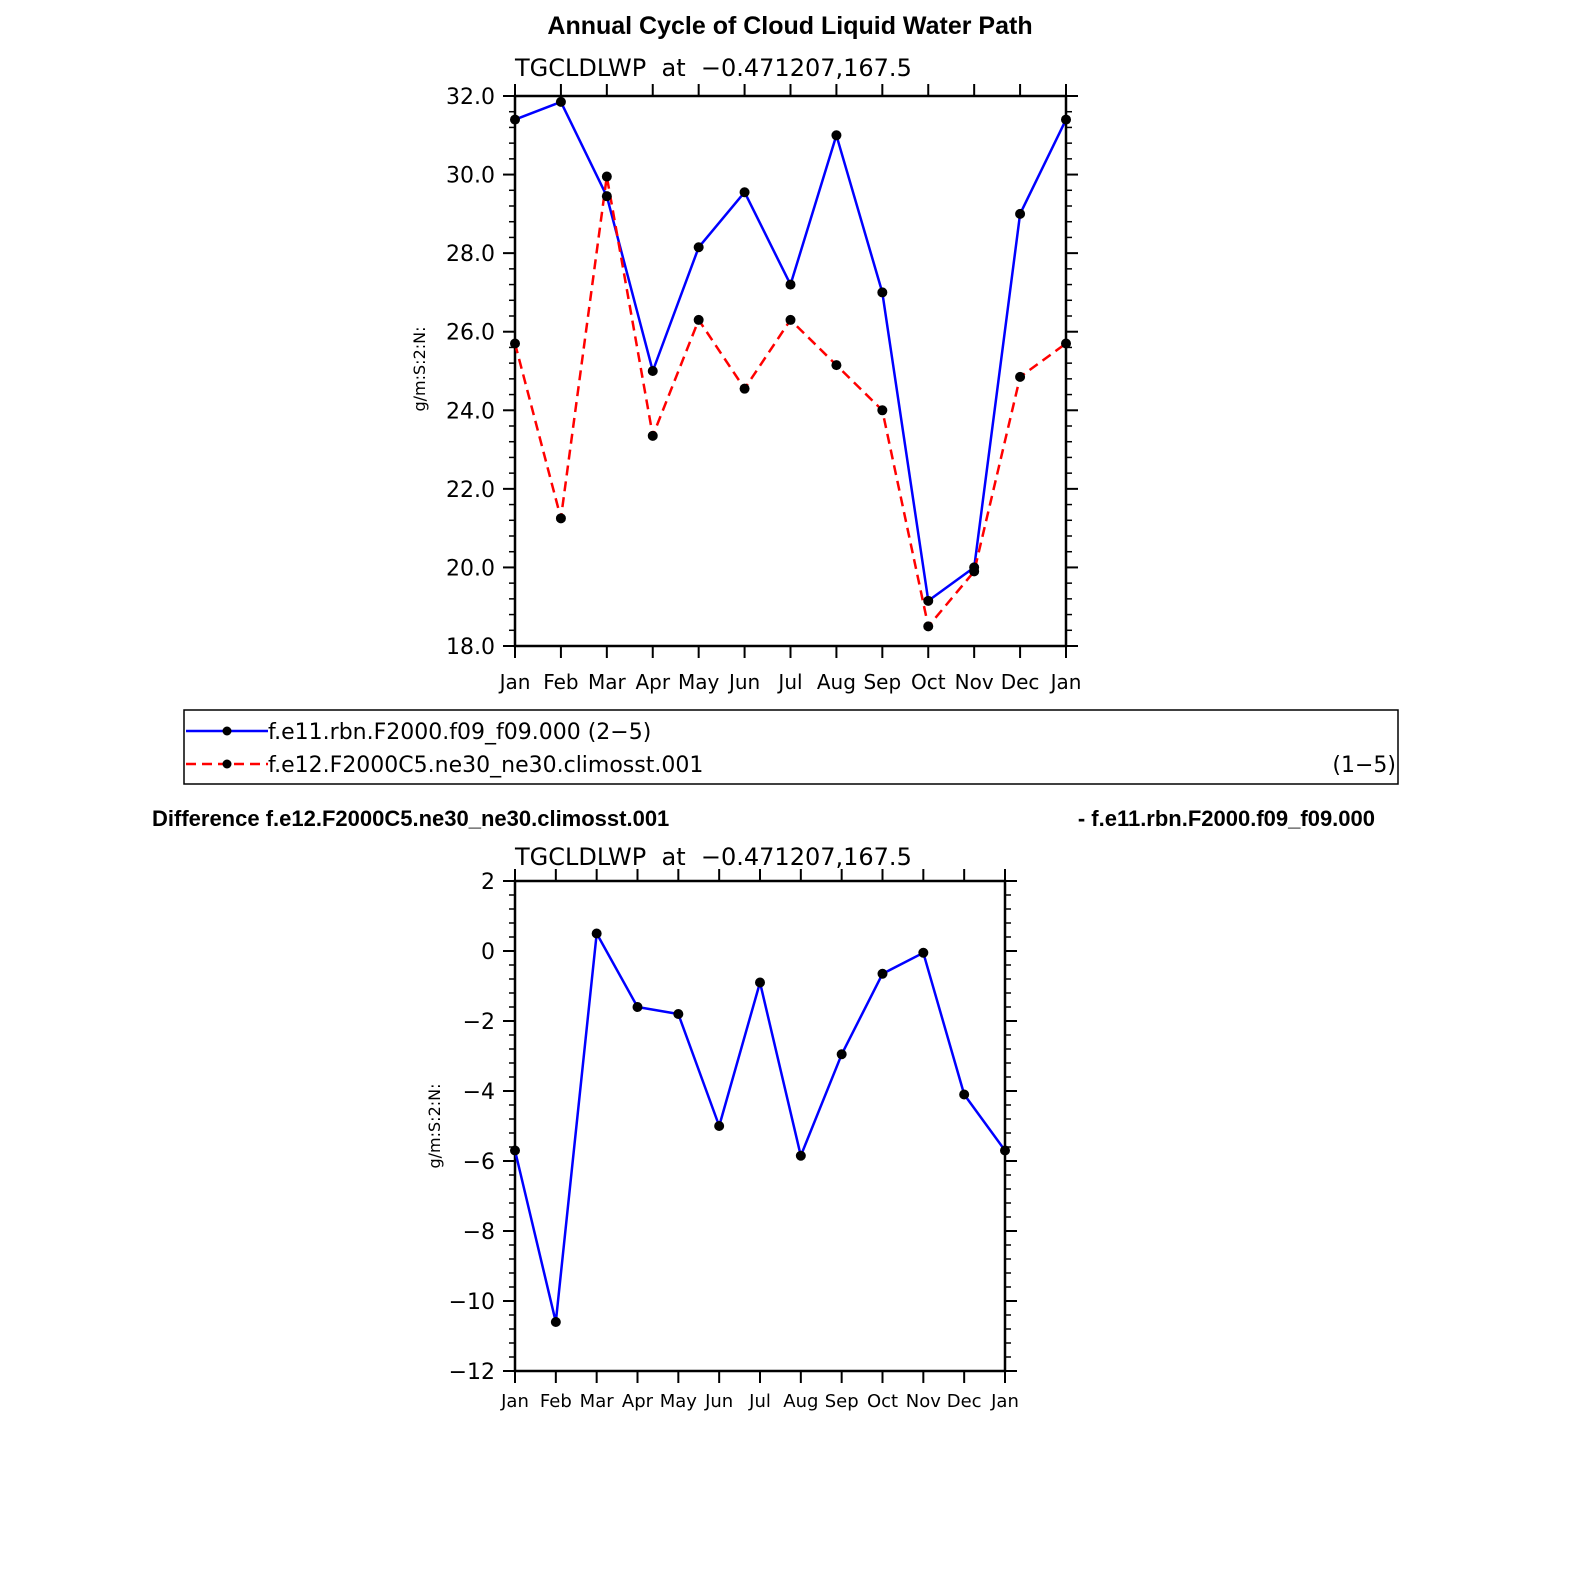  I want to click on y-tick-label: 20.0, so click(470, 568).